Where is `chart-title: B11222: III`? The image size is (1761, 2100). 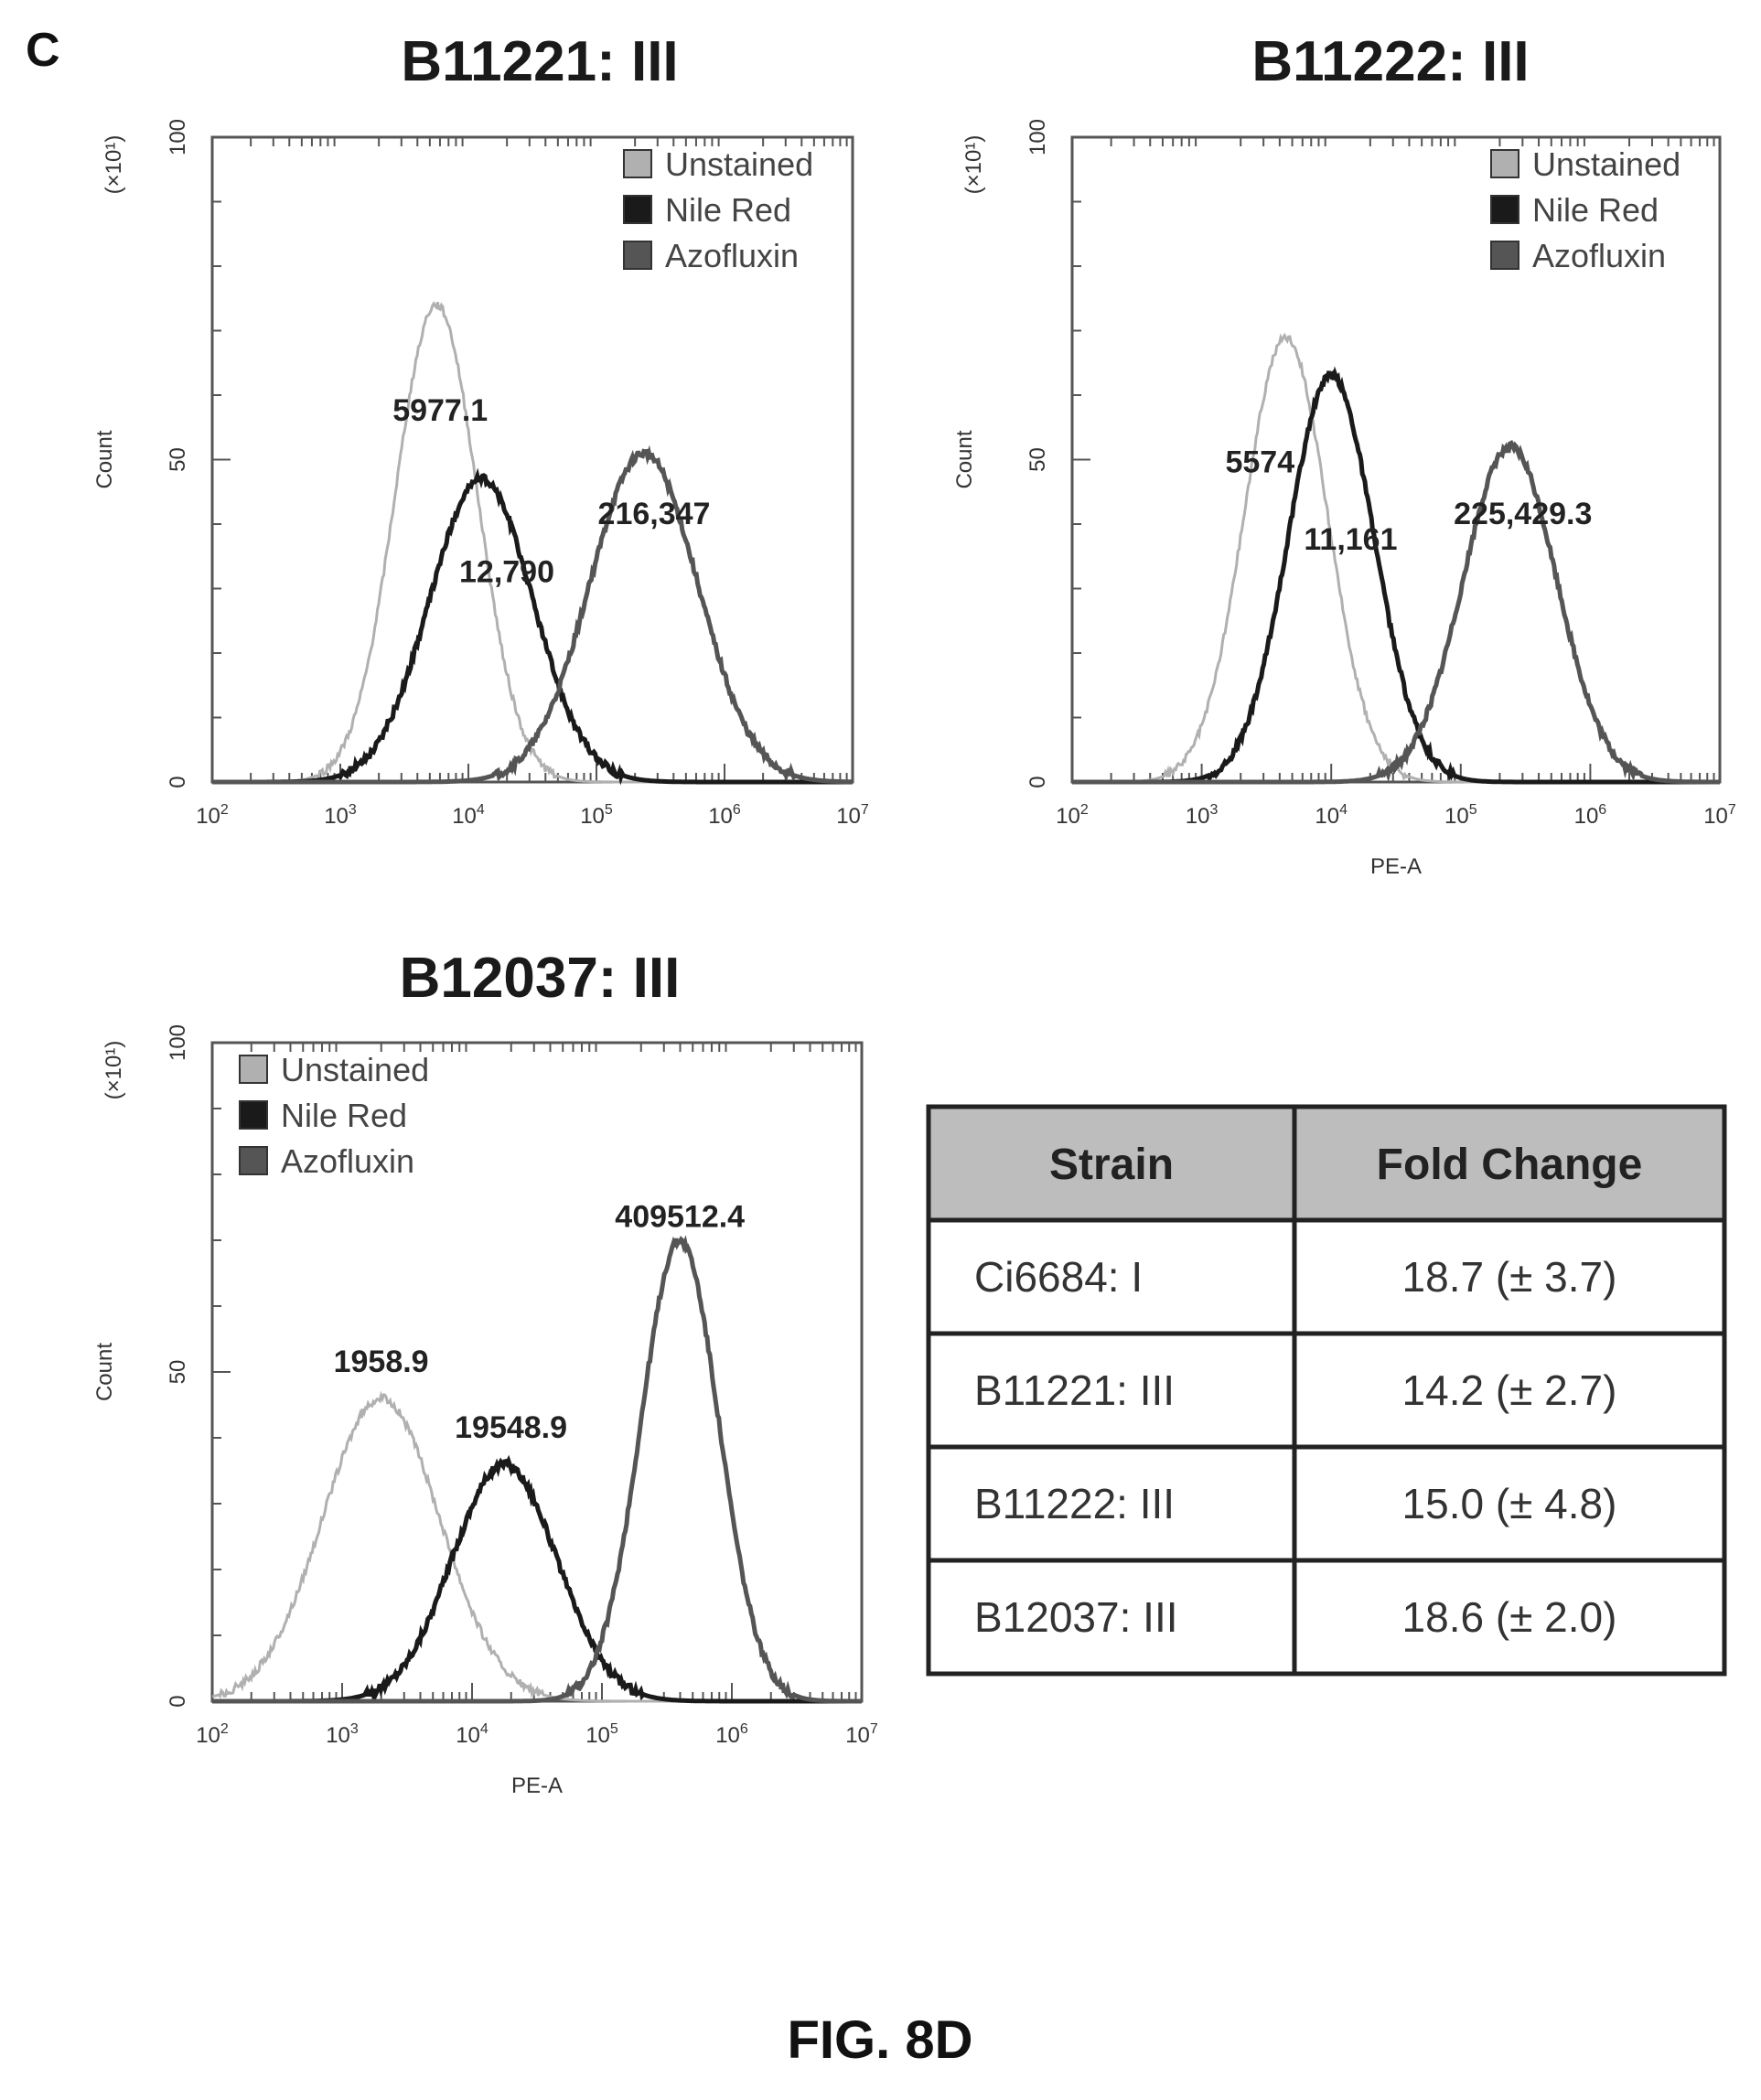
chart-title: B11222: III is located at coordinates (1390, 61).